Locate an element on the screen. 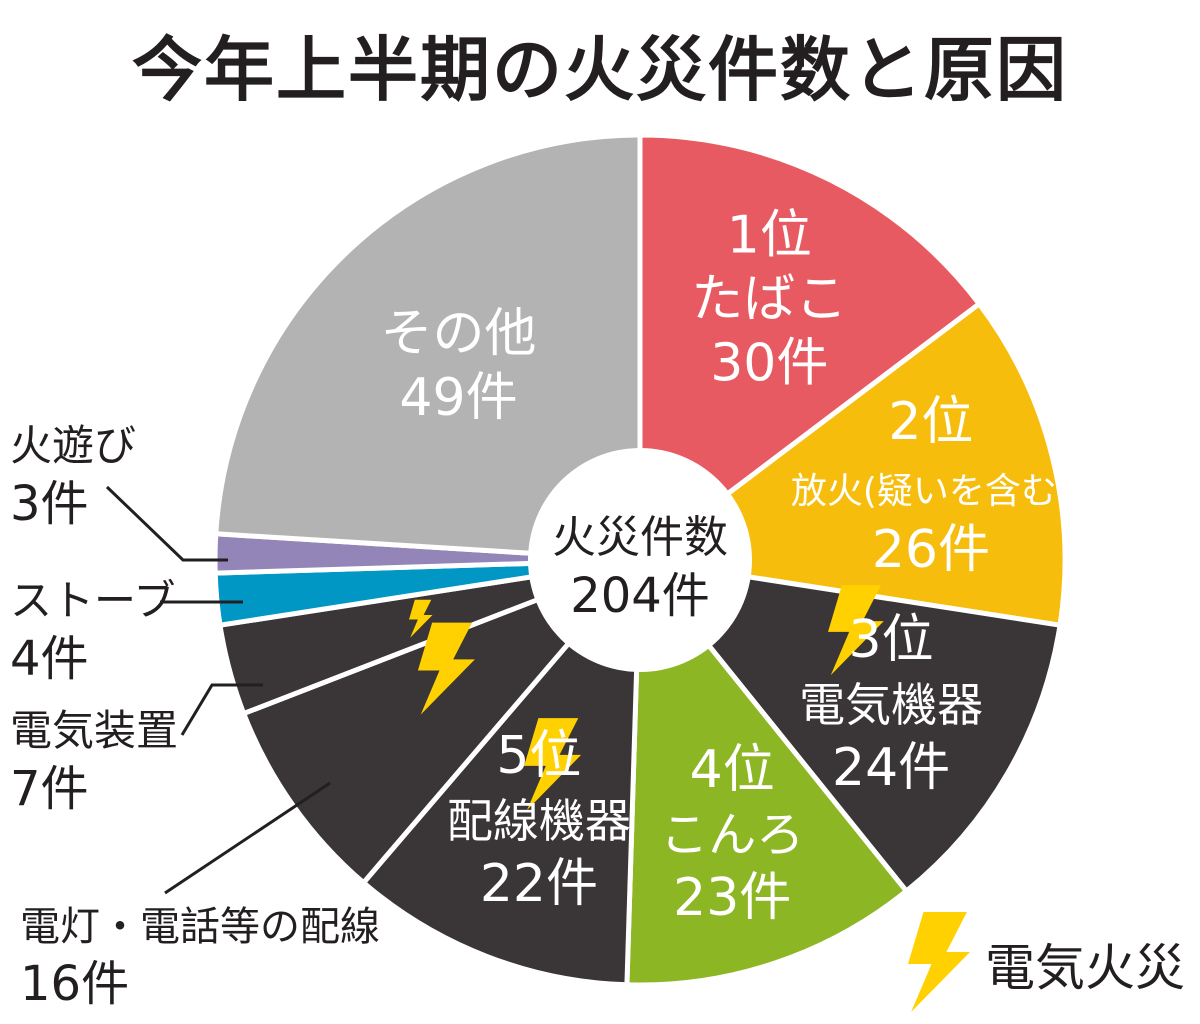  legend: 電気火災 is located at coordinates (1046, 962).